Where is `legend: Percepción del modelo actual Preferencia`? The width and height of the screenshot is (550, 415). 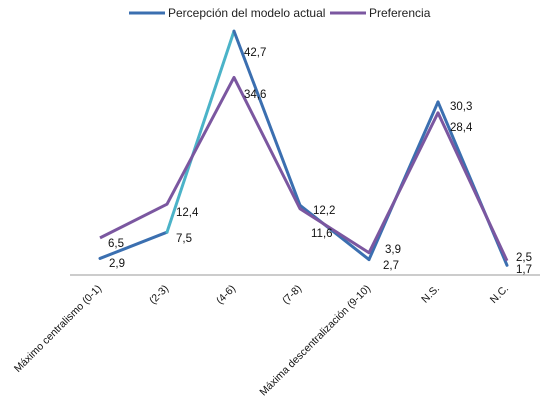
legend: Percepción del modelo actual Preferencia is located at coordinates (280, 13).